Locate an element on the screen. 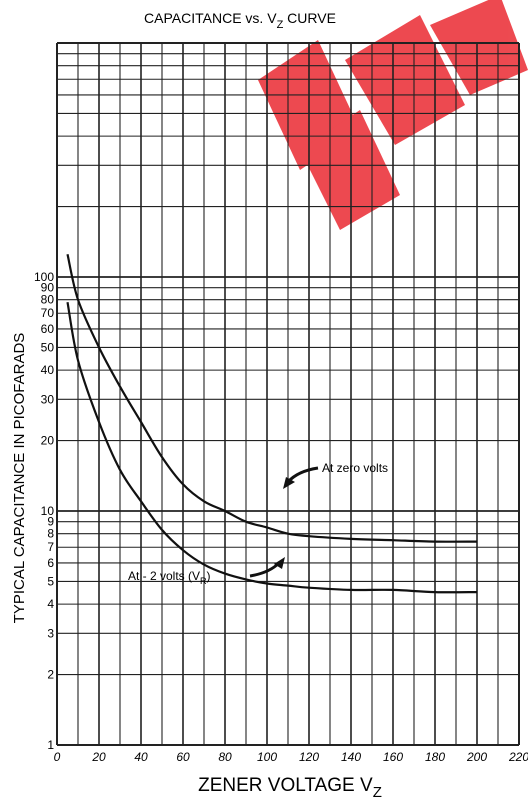 Image resolution: width=528 pixels, height=801 pixels. x-tick-label: 60 is located at coordinates (183, 757).